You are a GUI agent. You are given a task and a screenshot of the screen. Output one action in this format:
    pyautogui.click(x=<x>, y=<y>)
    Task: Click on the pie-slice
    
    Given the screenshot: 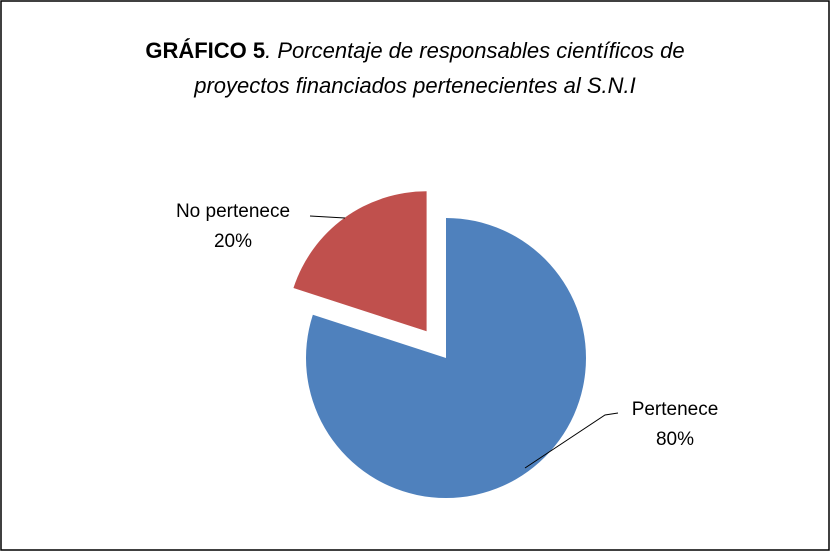 What is the action you would take?
    pyautogui.click(x=360, y=261)
    